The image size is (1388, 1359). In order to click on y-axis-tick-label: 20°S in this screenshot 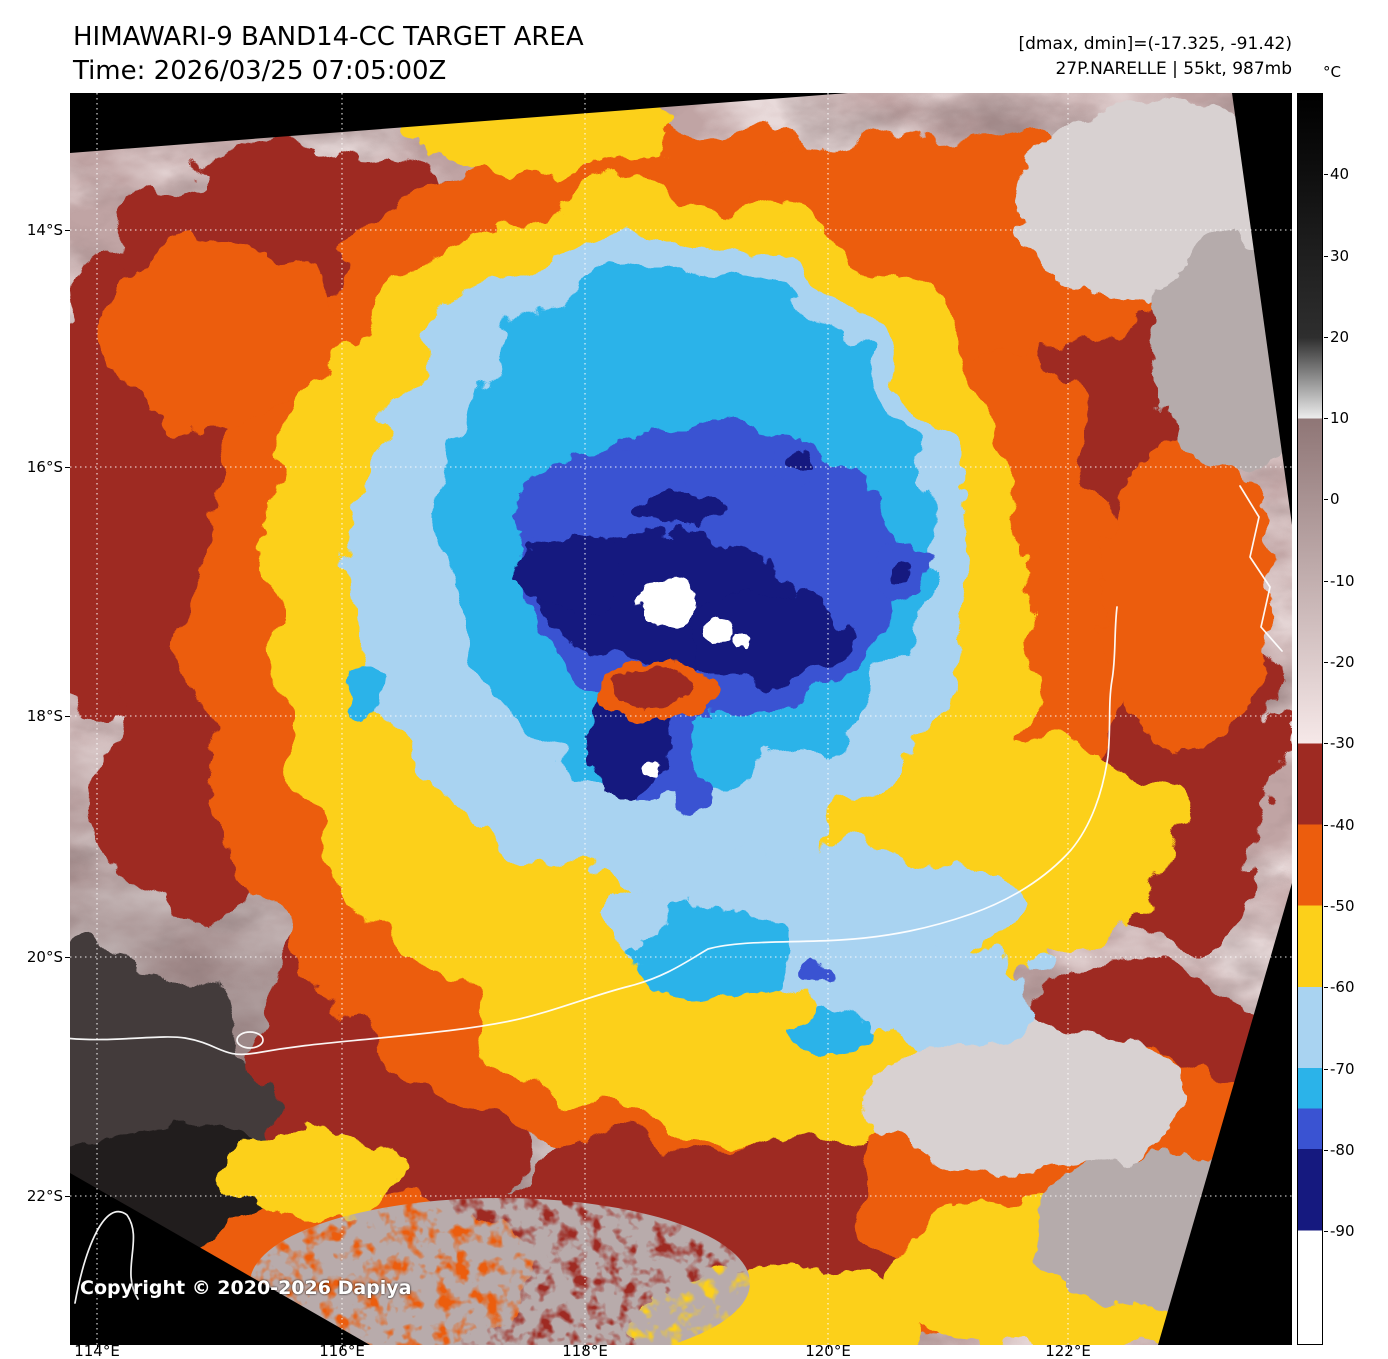, I will do `click(44, 957)`.